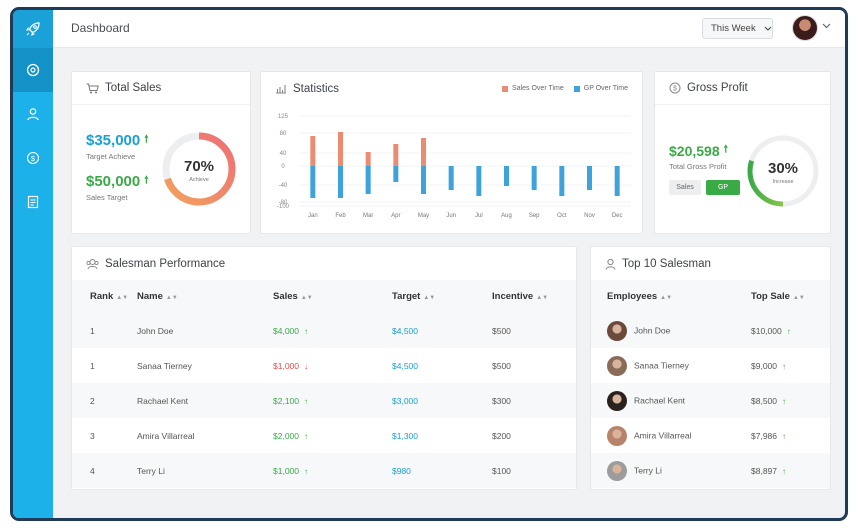 Image resolution: width=858 pixels, height=531 pixels. Describe the element at coordinates (423, 152) in the screenshot. I see `bar-sales-may` at that location.